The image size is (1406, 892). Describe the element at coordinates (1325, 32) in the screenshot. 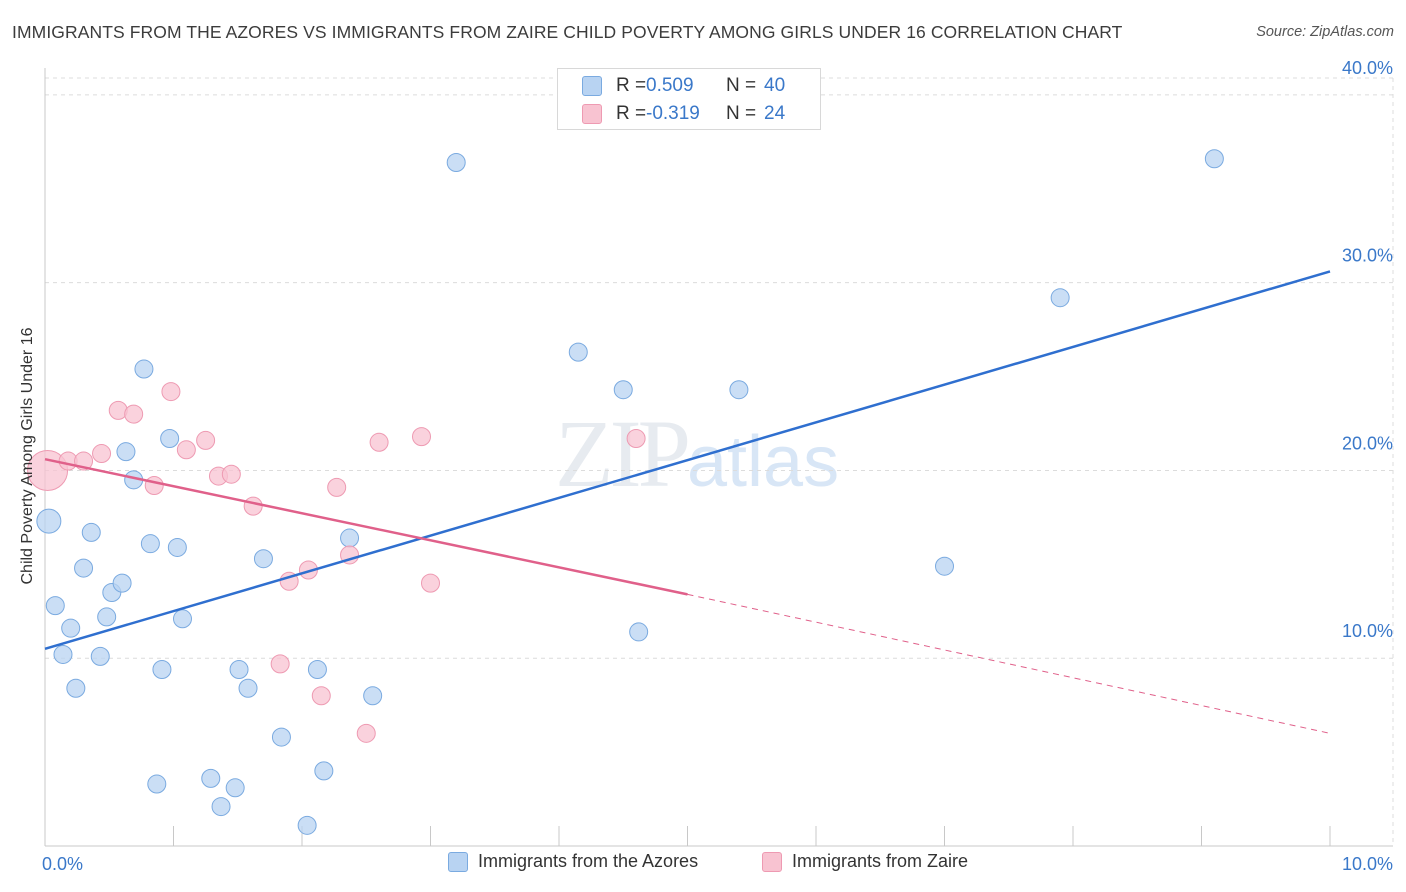

I see `source-label: Source: ZipAtlas.com` at that location.